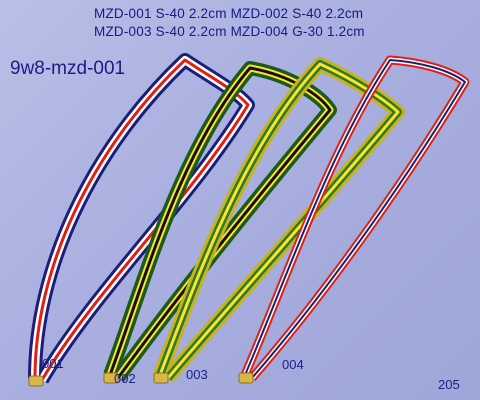  I want to click on label-004: 004, so click(293, 364).